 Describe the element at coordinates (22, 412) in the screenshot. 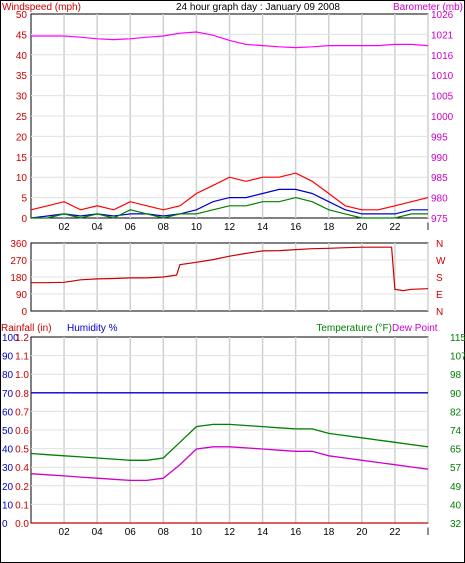

I see `rainfall-tick-label: 0.7` at that location.